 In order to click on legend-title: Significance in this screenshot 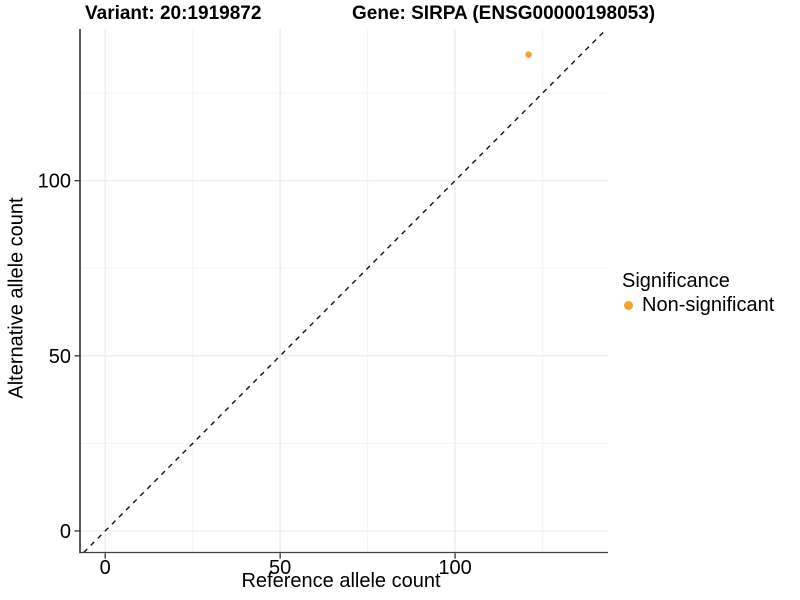, I will do `click(676, 281)`.